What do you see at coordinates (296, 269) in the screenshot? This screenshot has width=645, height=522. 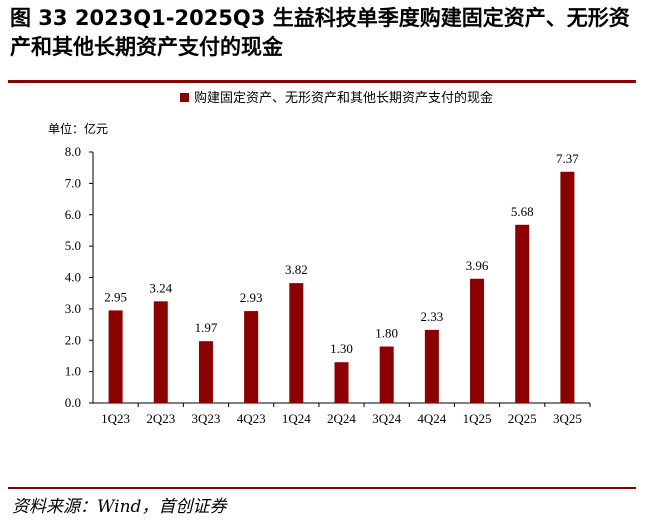 I see `data-label: 3.82` at bounding box center [296, 269].